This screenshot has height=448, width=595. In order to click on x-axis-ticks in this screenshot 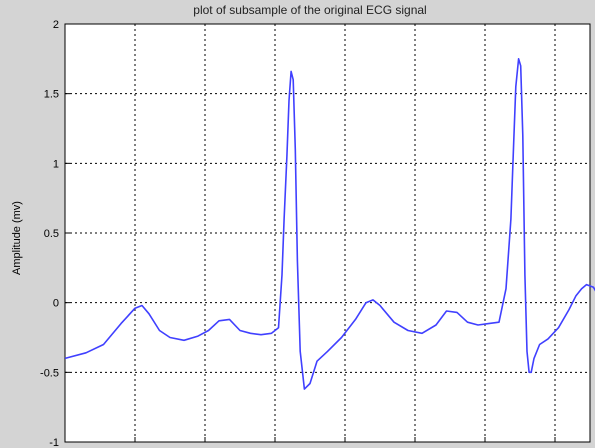, I will do `click(345, 439)`.